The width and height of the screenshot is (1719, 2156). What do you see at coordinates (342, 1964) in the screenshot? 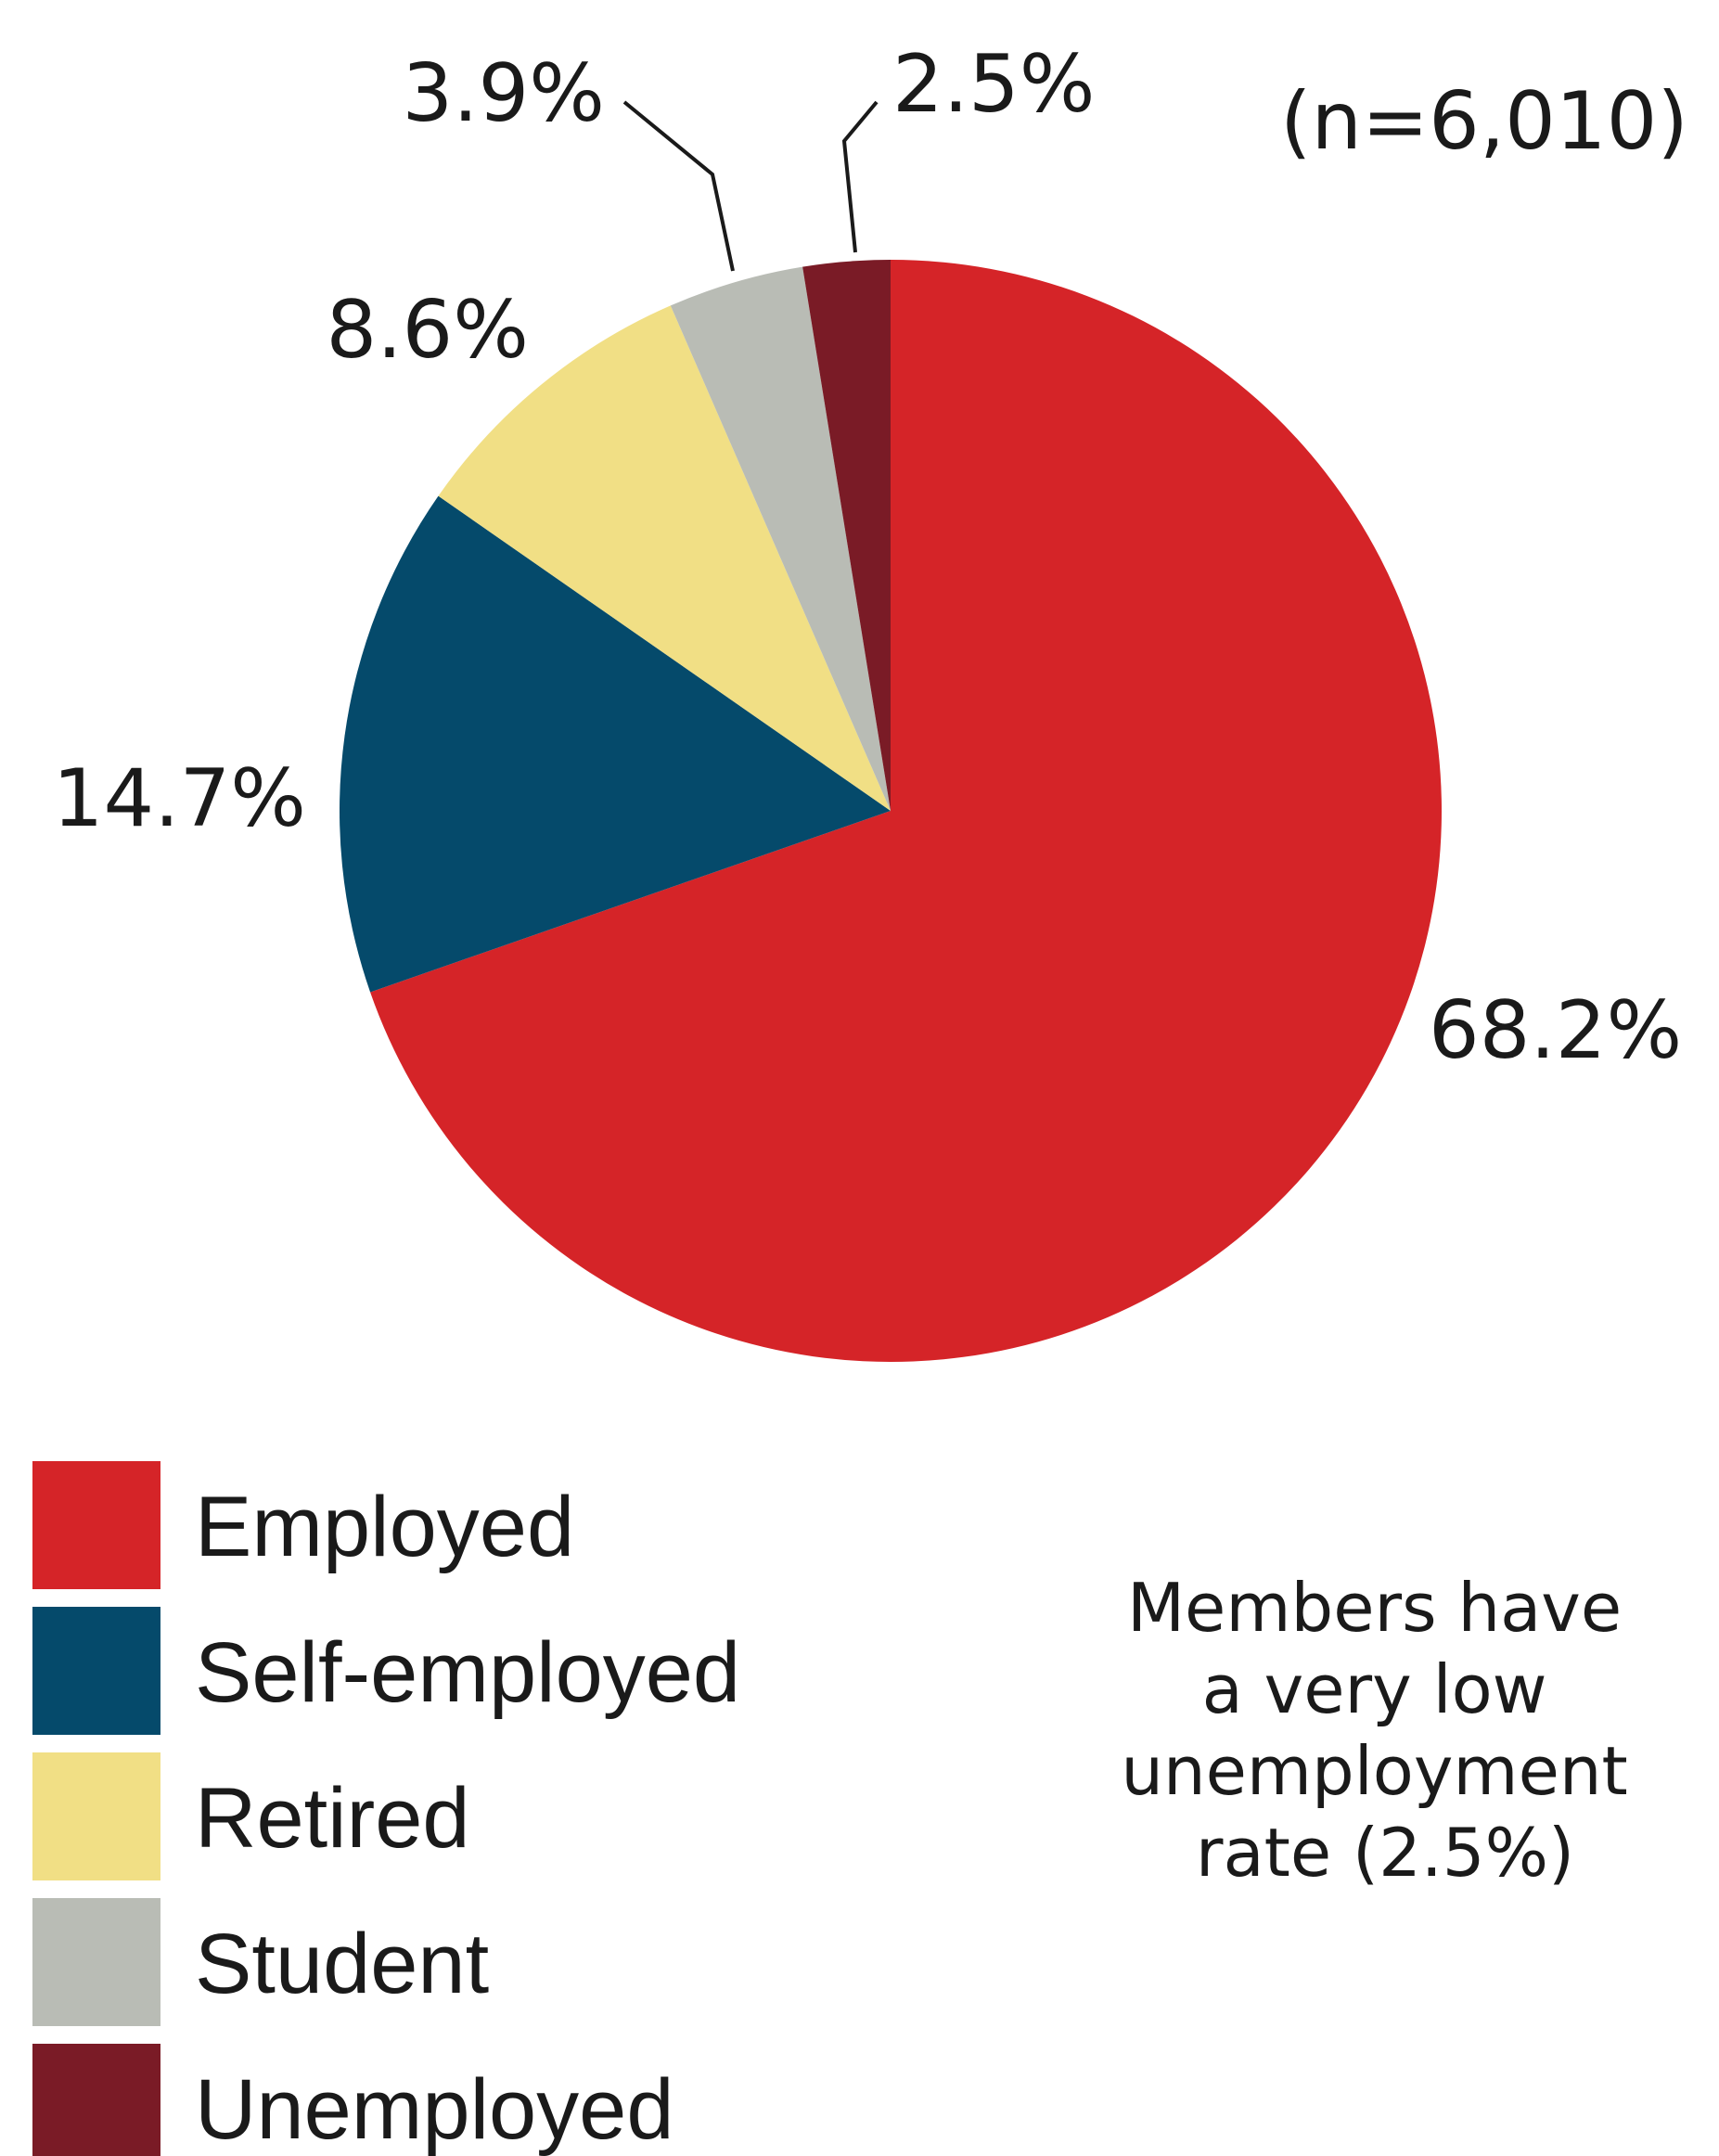
I see `legend-label-student: Student` at bounding box center [342, 1964].